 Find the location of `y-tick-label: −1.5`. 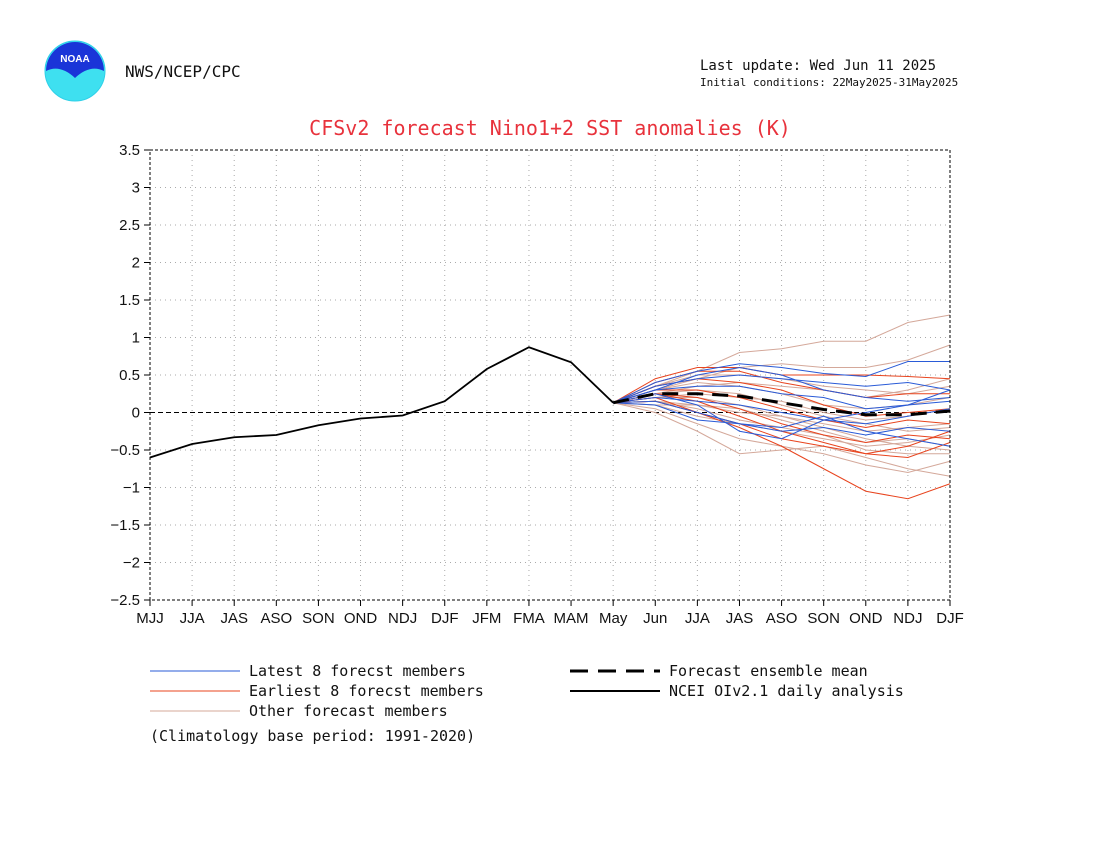

y-tick-label: −1.5 is located at coordinates (125, 525).